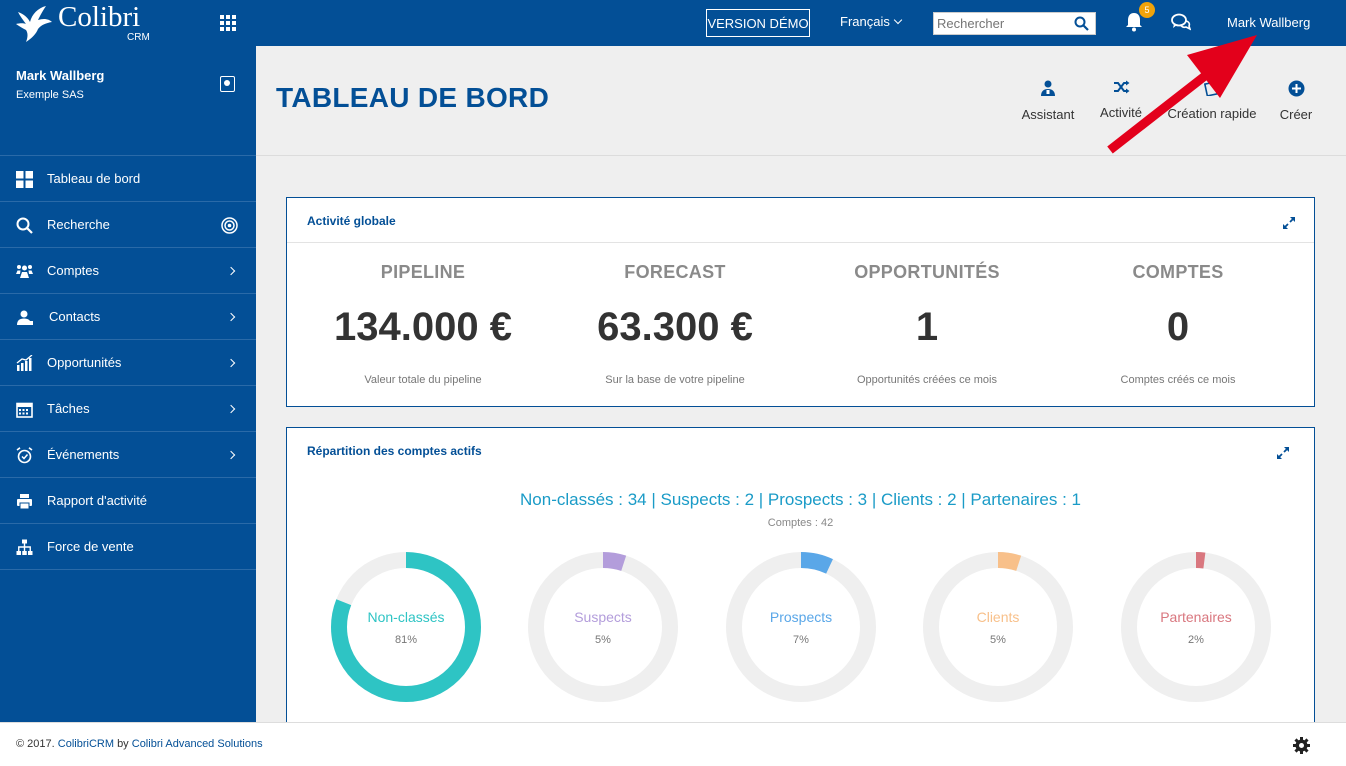 This screenshot has width=1346, height=766. I want to click on sidebar-item-label: Opportunités, so click(84, 362).